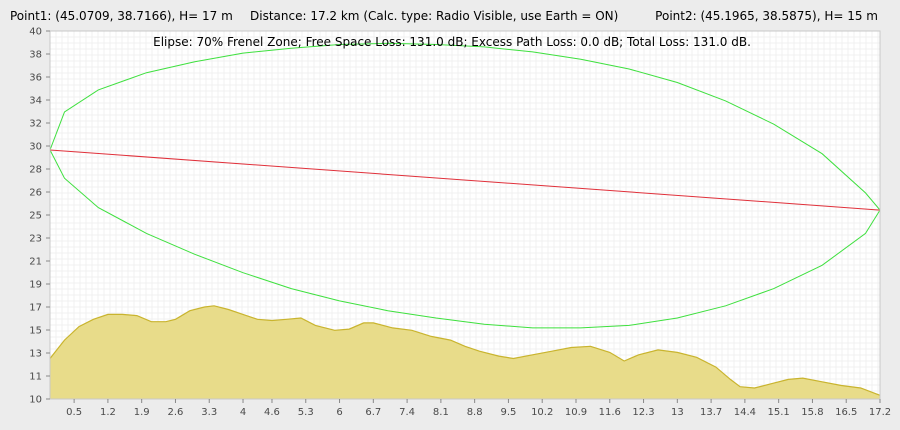  What do you see at coordinates (35, 354) in the screenshot?
I see `y-tick-label: 13` at bounding box center [35, 354].